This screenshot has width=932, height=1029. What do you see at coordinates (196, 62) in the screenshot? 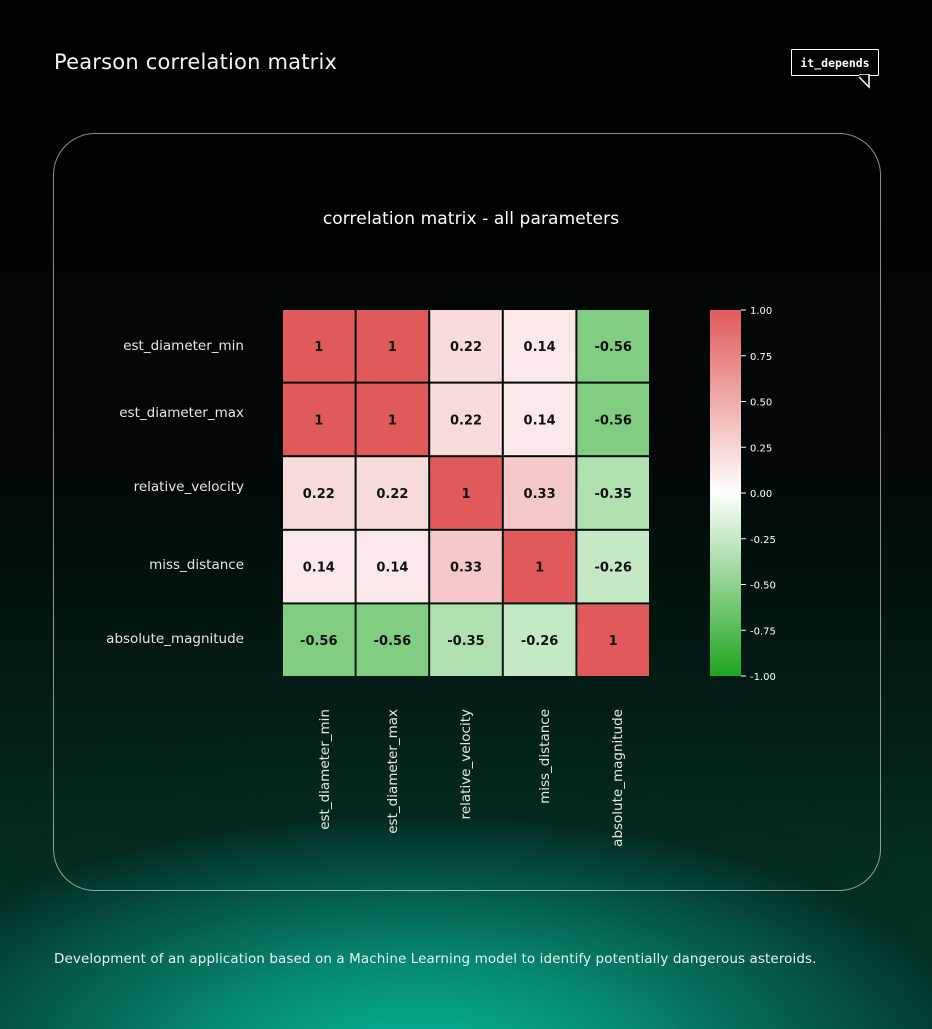
I see `page-title: Pearson correlation matrix` at bounding box center [196, 62].